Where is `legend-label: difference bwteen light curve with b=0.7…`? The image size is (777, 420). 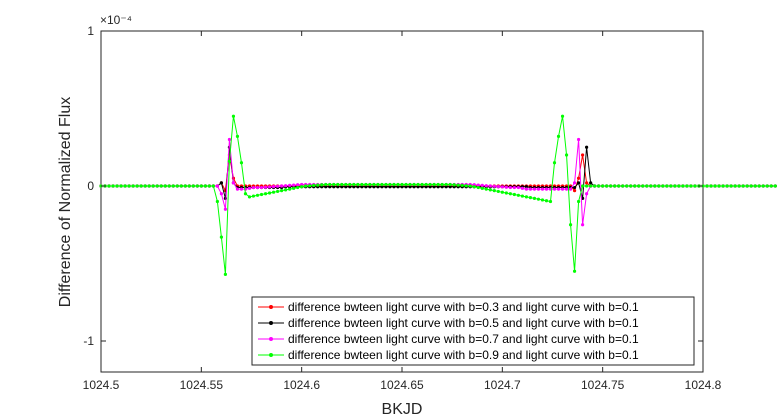 legend-label: difference bwteen light curve with b=0.7… is located at coordinates (463, 339).